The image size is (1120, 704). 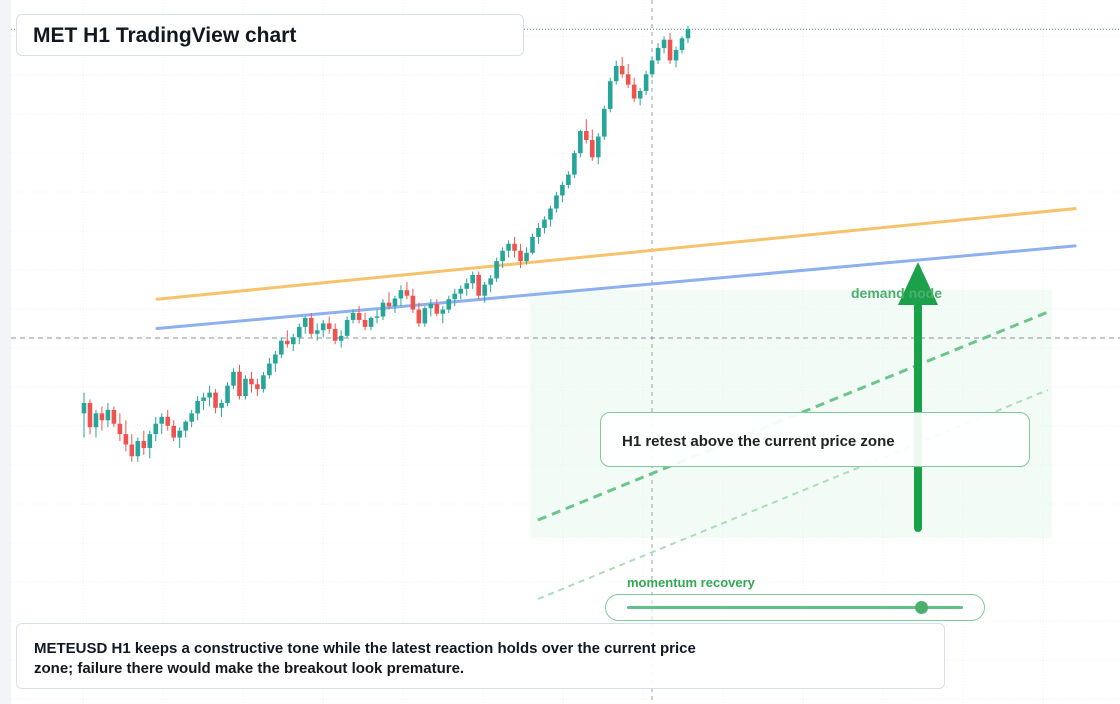 I want to click on chart-title: MET H1 TradingView chart, so click(x=165, y=35).